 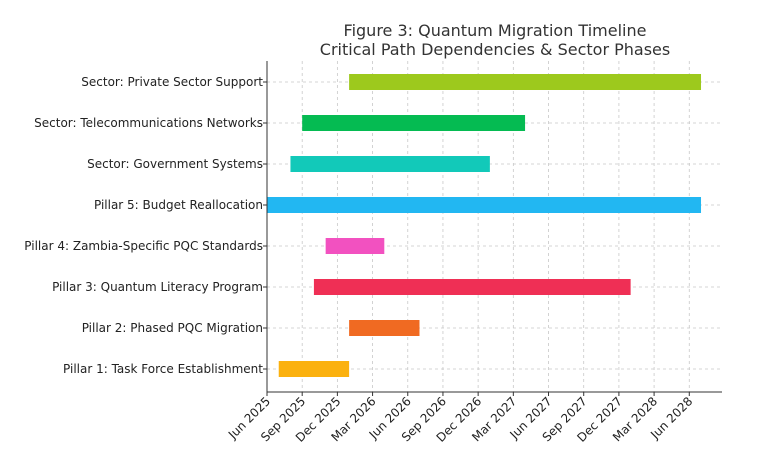 I want to click on chart-title: Figure 3: Quantum Migration Timeline, so click(x=495, y=30).